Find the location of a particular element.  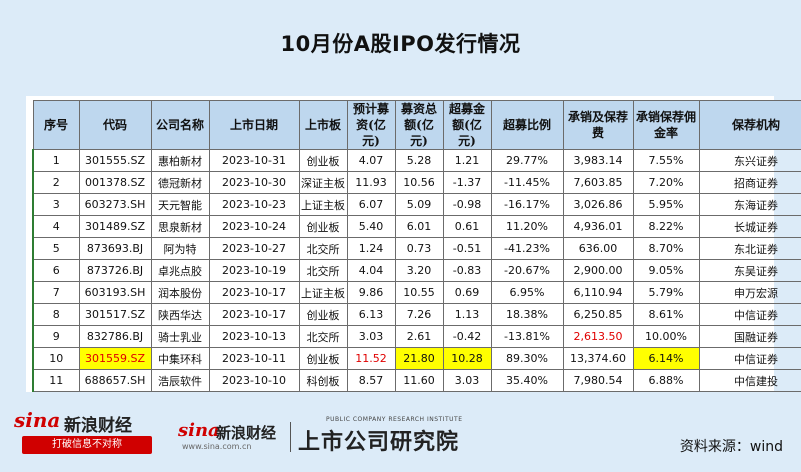

table-cell: 2.61 is located at coordinates (419, 336).